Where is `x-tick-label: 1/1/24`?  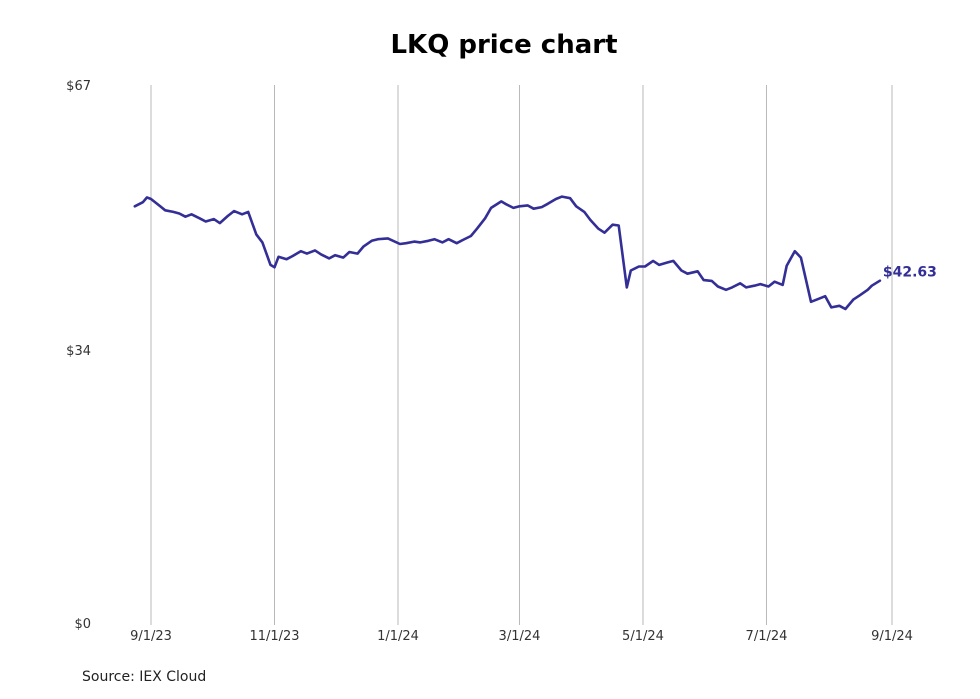
x-tick-label: 1/1/24 is located at coordinates (398, 636).